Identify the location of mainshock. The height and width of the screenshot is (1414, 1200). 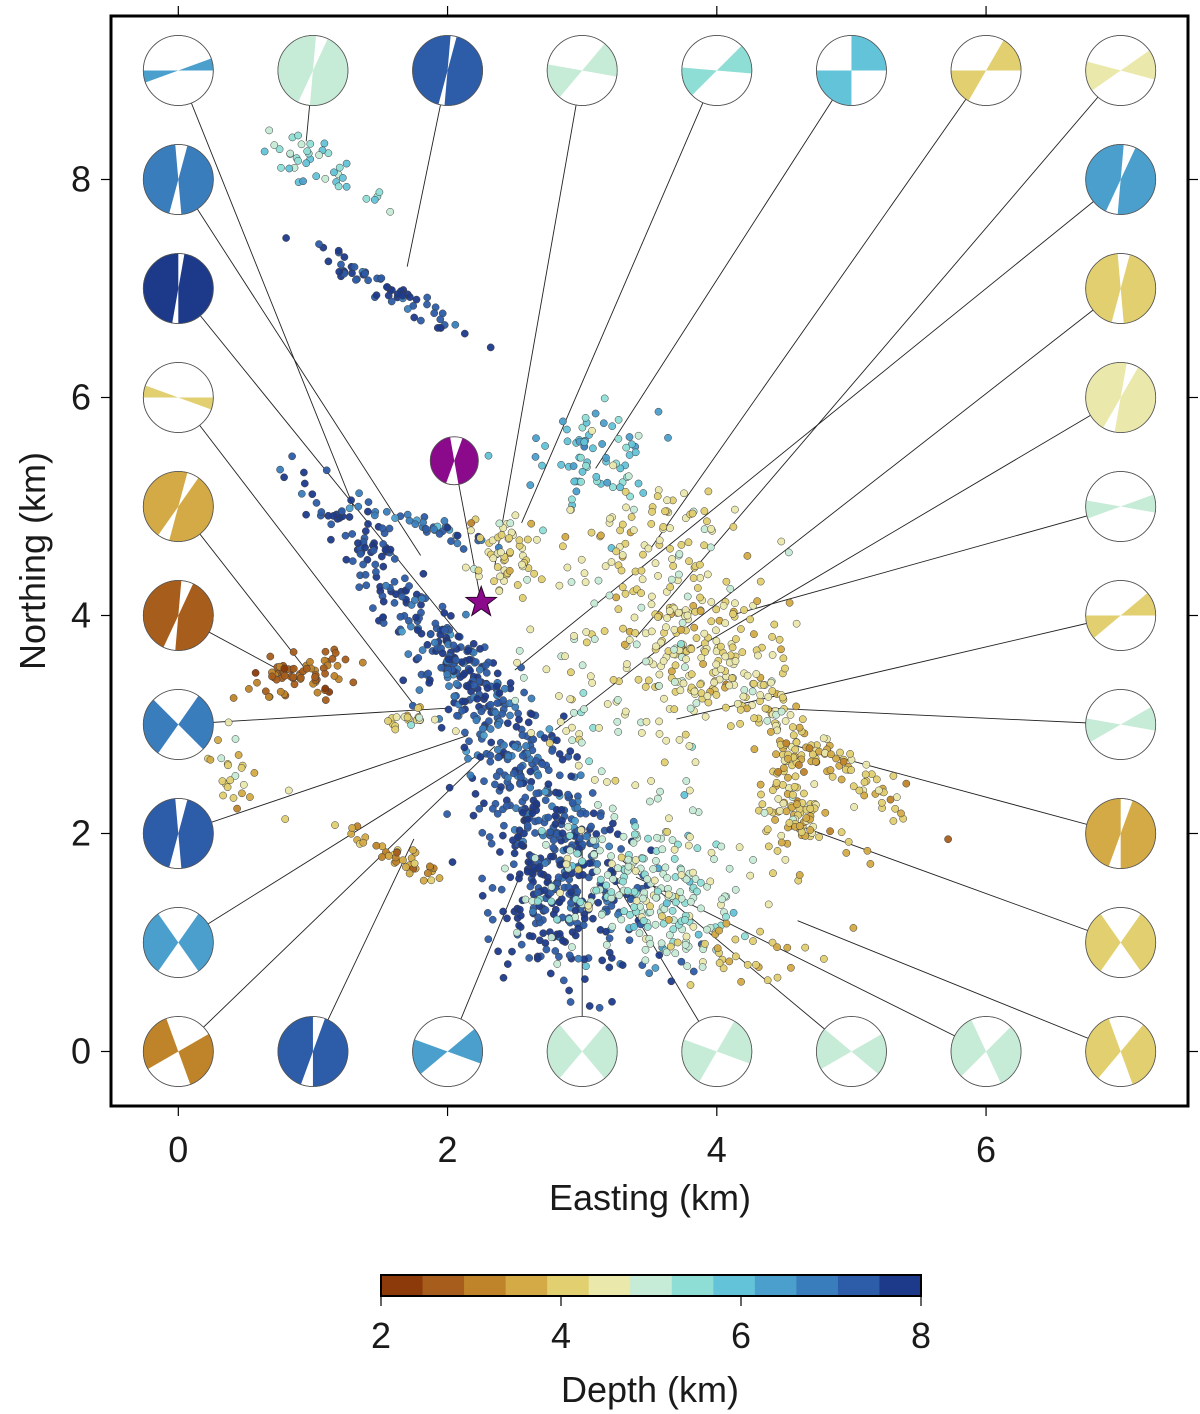
(481, 600).